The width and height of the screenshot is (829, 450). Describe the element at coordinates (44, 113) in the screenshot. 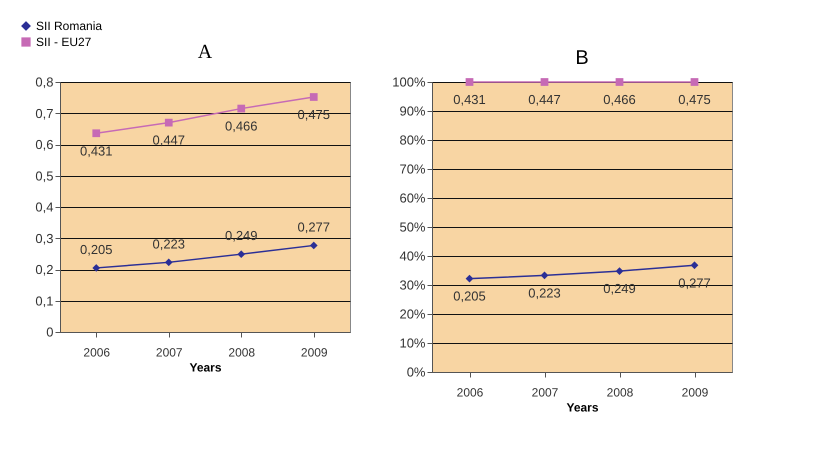

I see `y-tick-label: 0,7` at that location.